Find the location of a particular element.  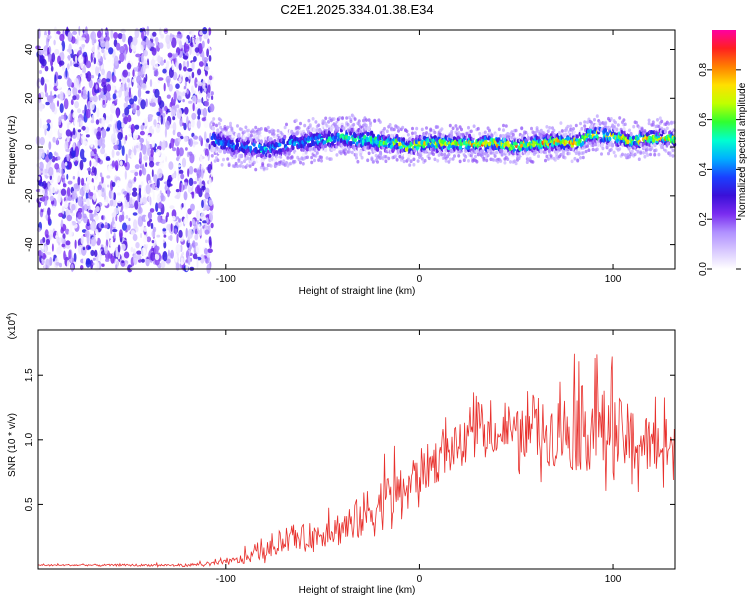

figure-title: C2E1.2025.334.01.38.E34 is located at coordinates (356, 9).